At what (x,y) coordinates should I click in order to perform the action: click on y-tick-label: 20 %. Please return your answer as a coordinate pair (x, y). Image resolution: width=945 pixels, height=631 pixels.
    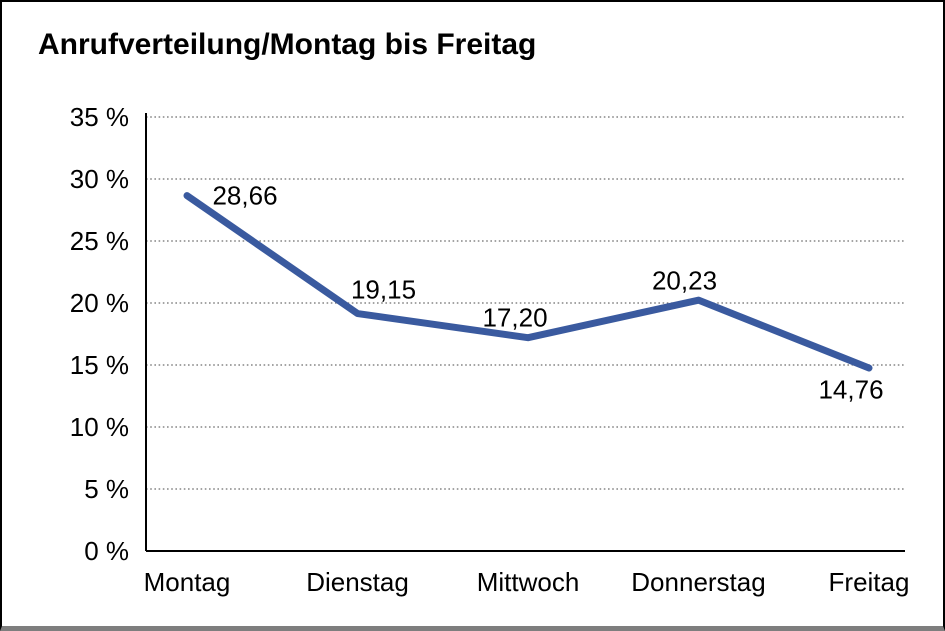
    Looking at the image, I should click on (99, 303).